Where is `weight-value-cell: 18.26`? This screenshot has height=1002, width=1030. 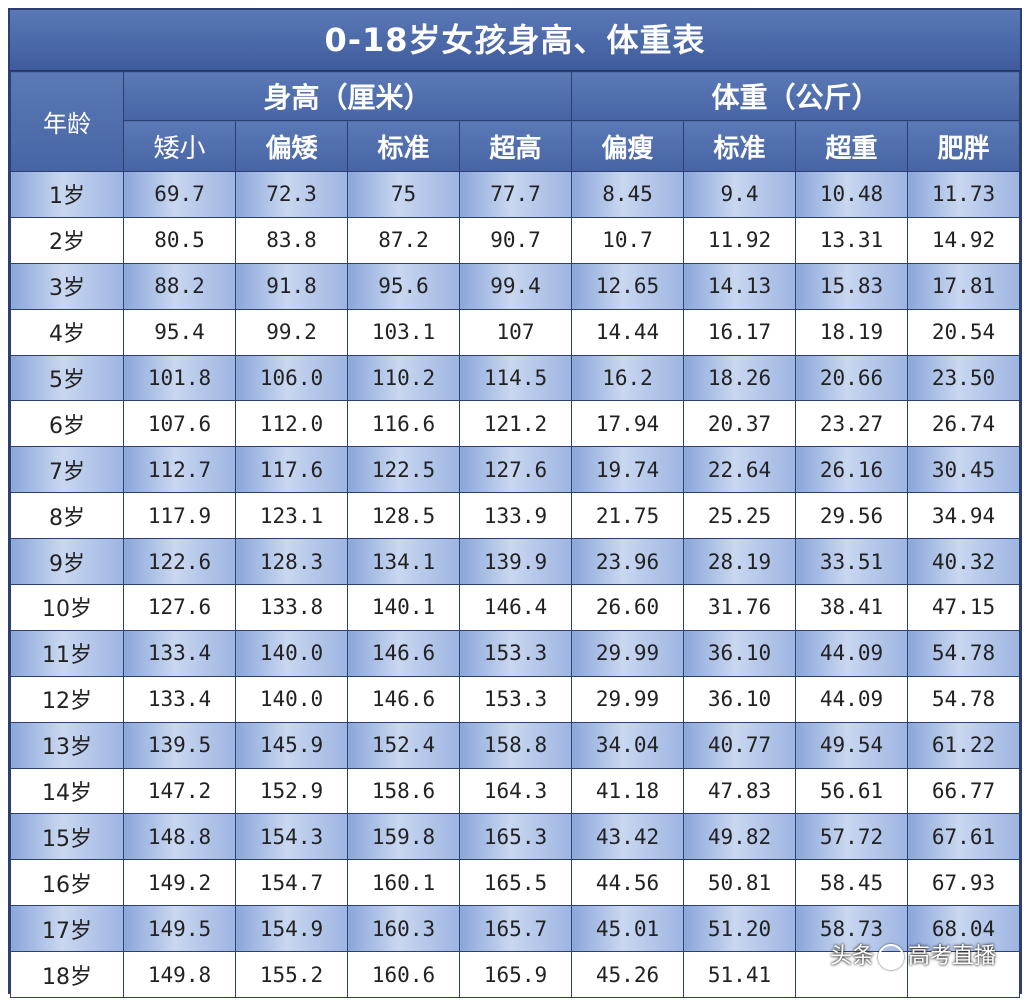 weight-value-cell: 18.26 is located at coordinates (739, 378).